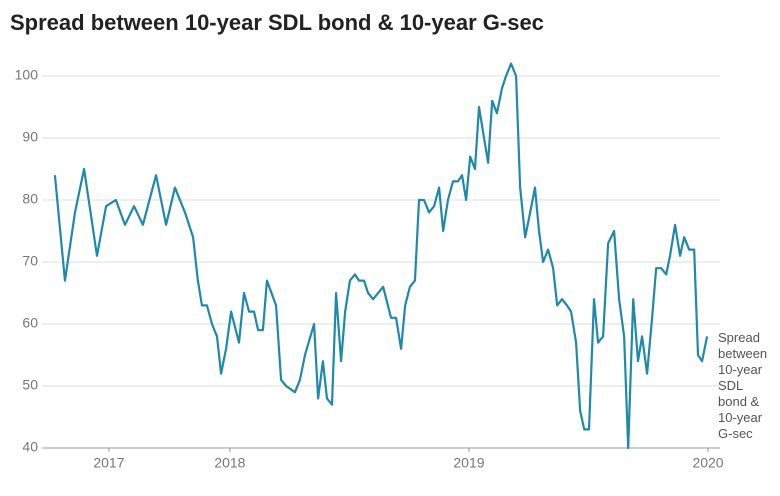  What do you see at coordinates (229, 463) in the screenshot?
I see `x-tick-label: 2018` at bounding box center [229, 463].